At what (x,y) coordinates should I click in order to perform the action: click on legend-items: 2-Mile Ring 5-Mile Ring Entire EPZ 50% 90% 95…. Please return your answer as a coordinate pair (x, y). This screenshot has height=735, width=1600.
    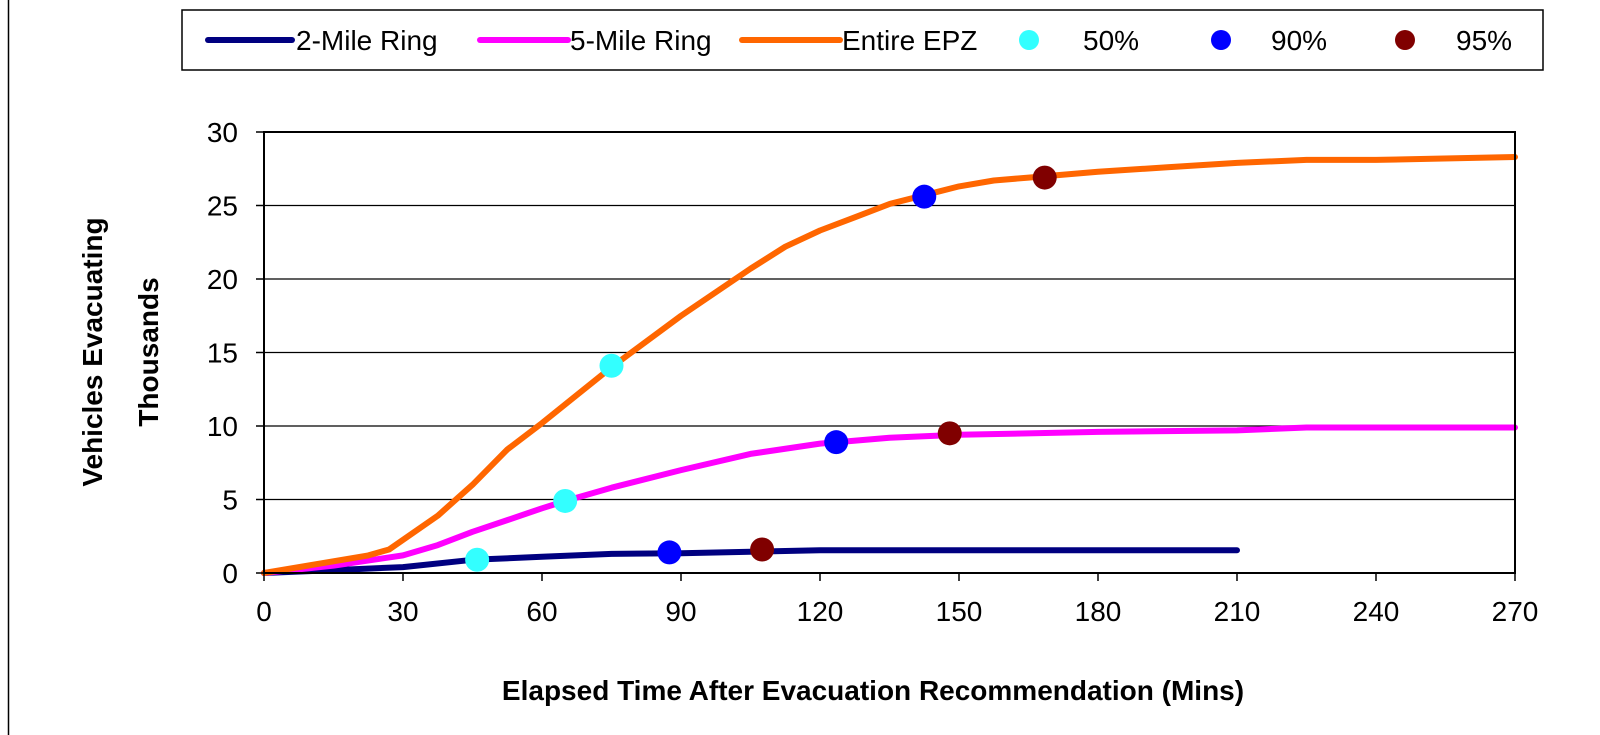
    Looking at the image, I should click on (858, 40).